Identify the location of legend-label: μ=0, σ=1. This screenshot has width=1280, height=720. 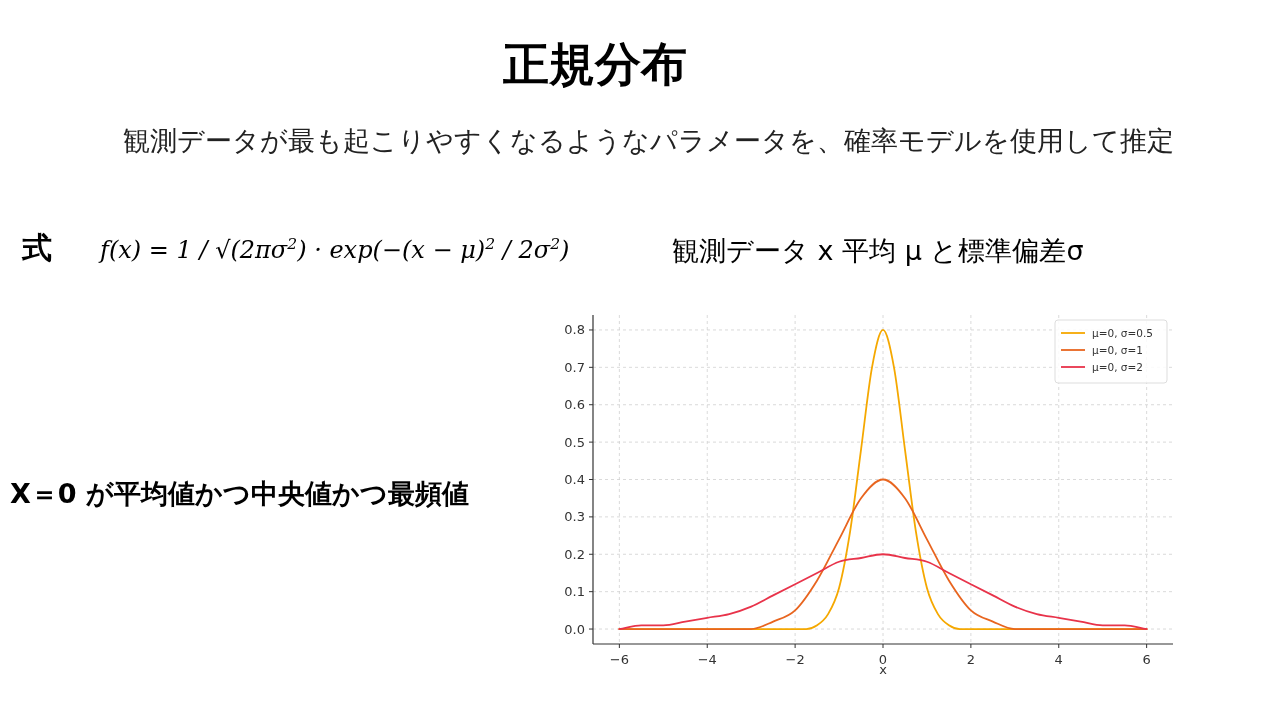
(1117, 350).